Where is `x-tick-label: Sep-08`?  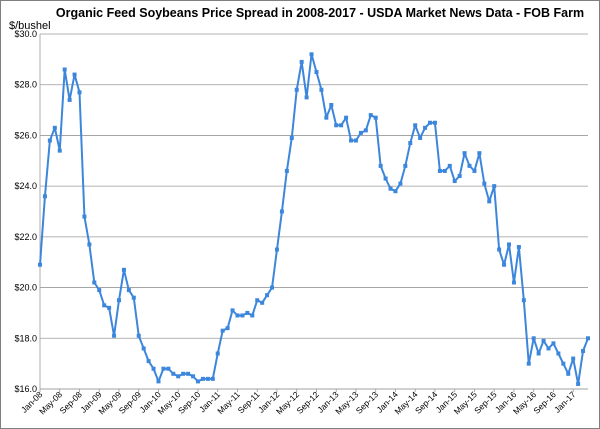
x-tick-label: Sep-08 is located at coordinates (70, 402).